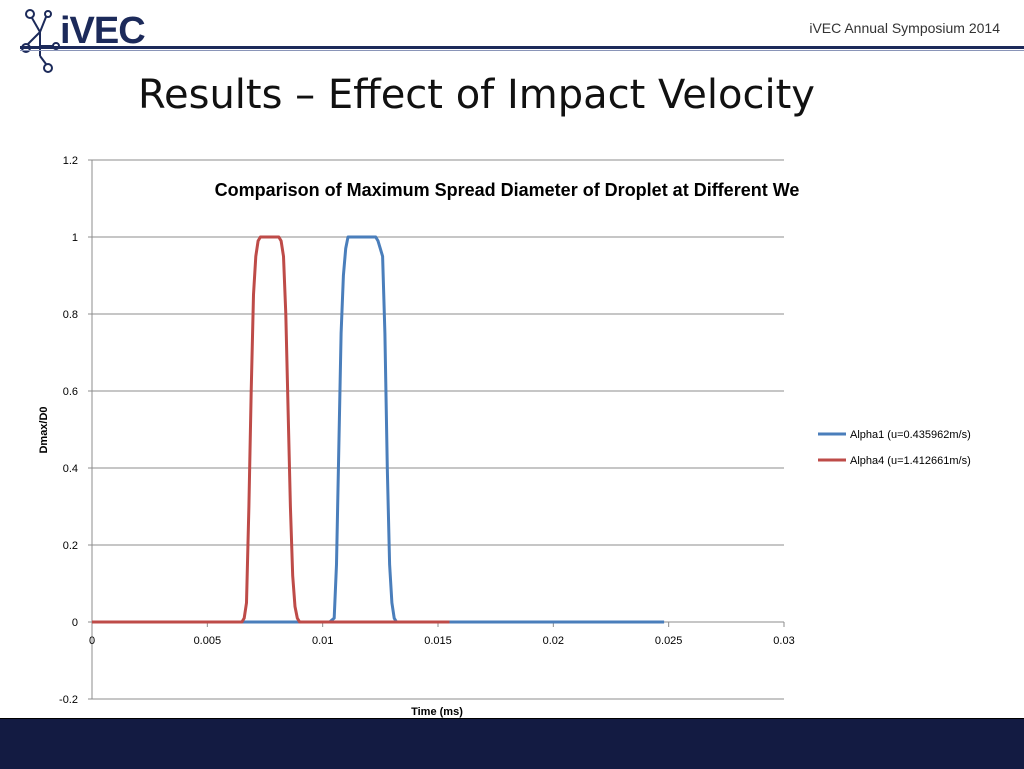 The image size is (1024, 769). Describe the element at coordinates (553, 641) in the screenshot. I see `x-tick-label: 0.02` at that location.